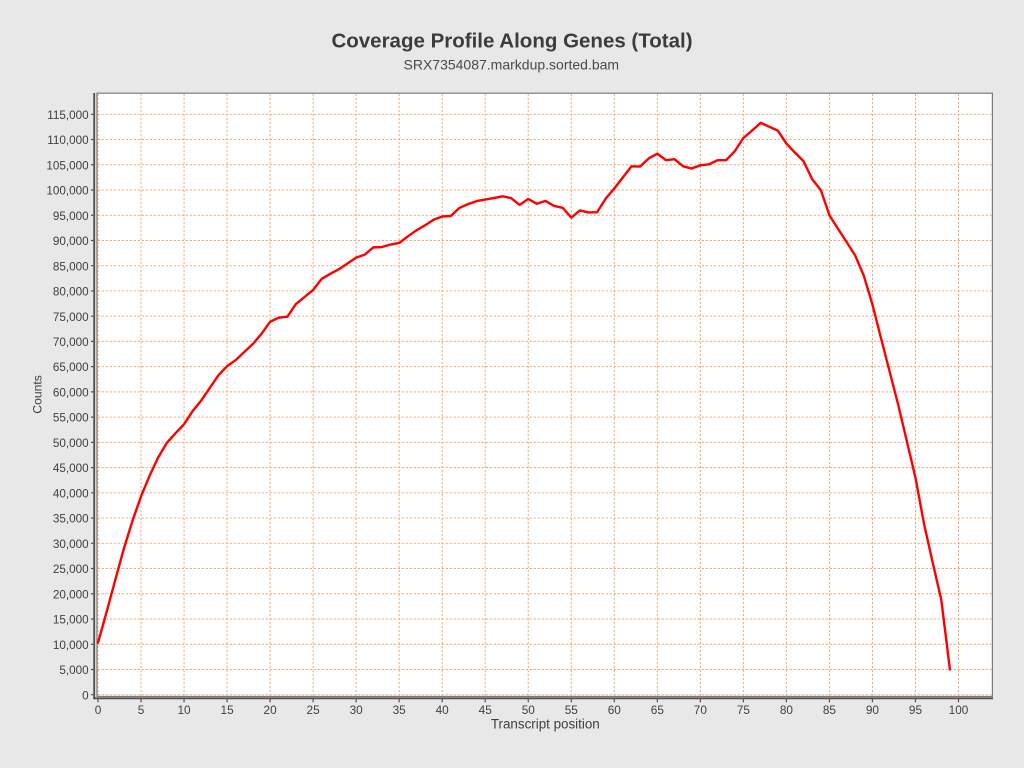  What do you see at coordinates (916, 710) in the screenshot?
I see `svg-text: 95` at bounding box center [916, 710].